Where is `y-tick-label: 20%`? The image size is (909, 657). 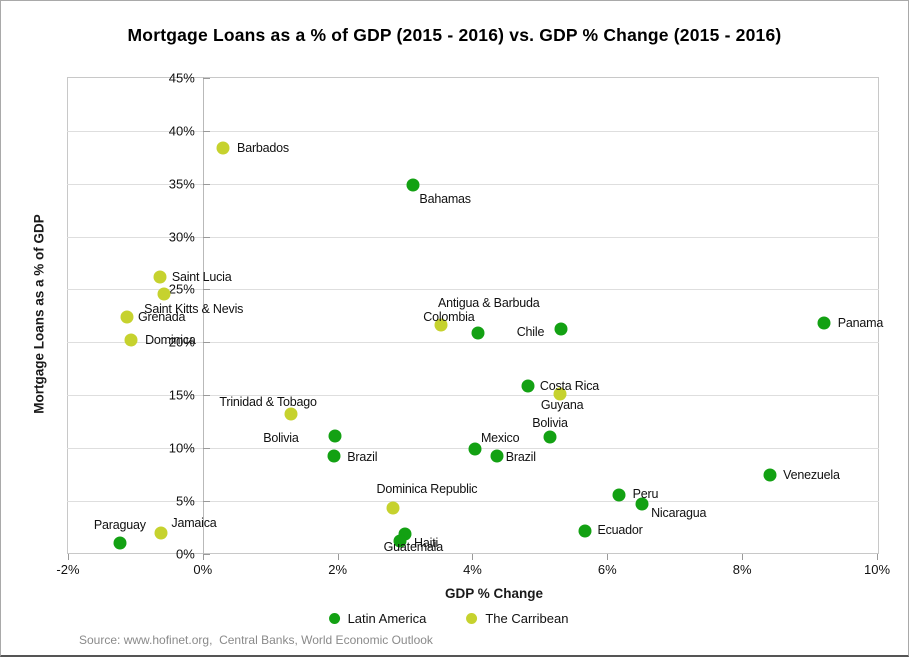
y-tick-label: 20% is located at coordinates (181, 342).